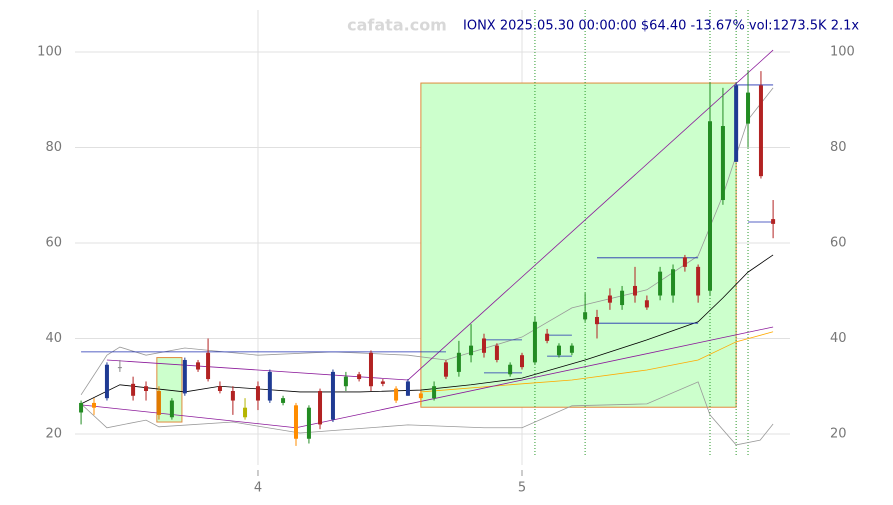  I want to click on y-tick-label-right: 20, so click(838, 433).